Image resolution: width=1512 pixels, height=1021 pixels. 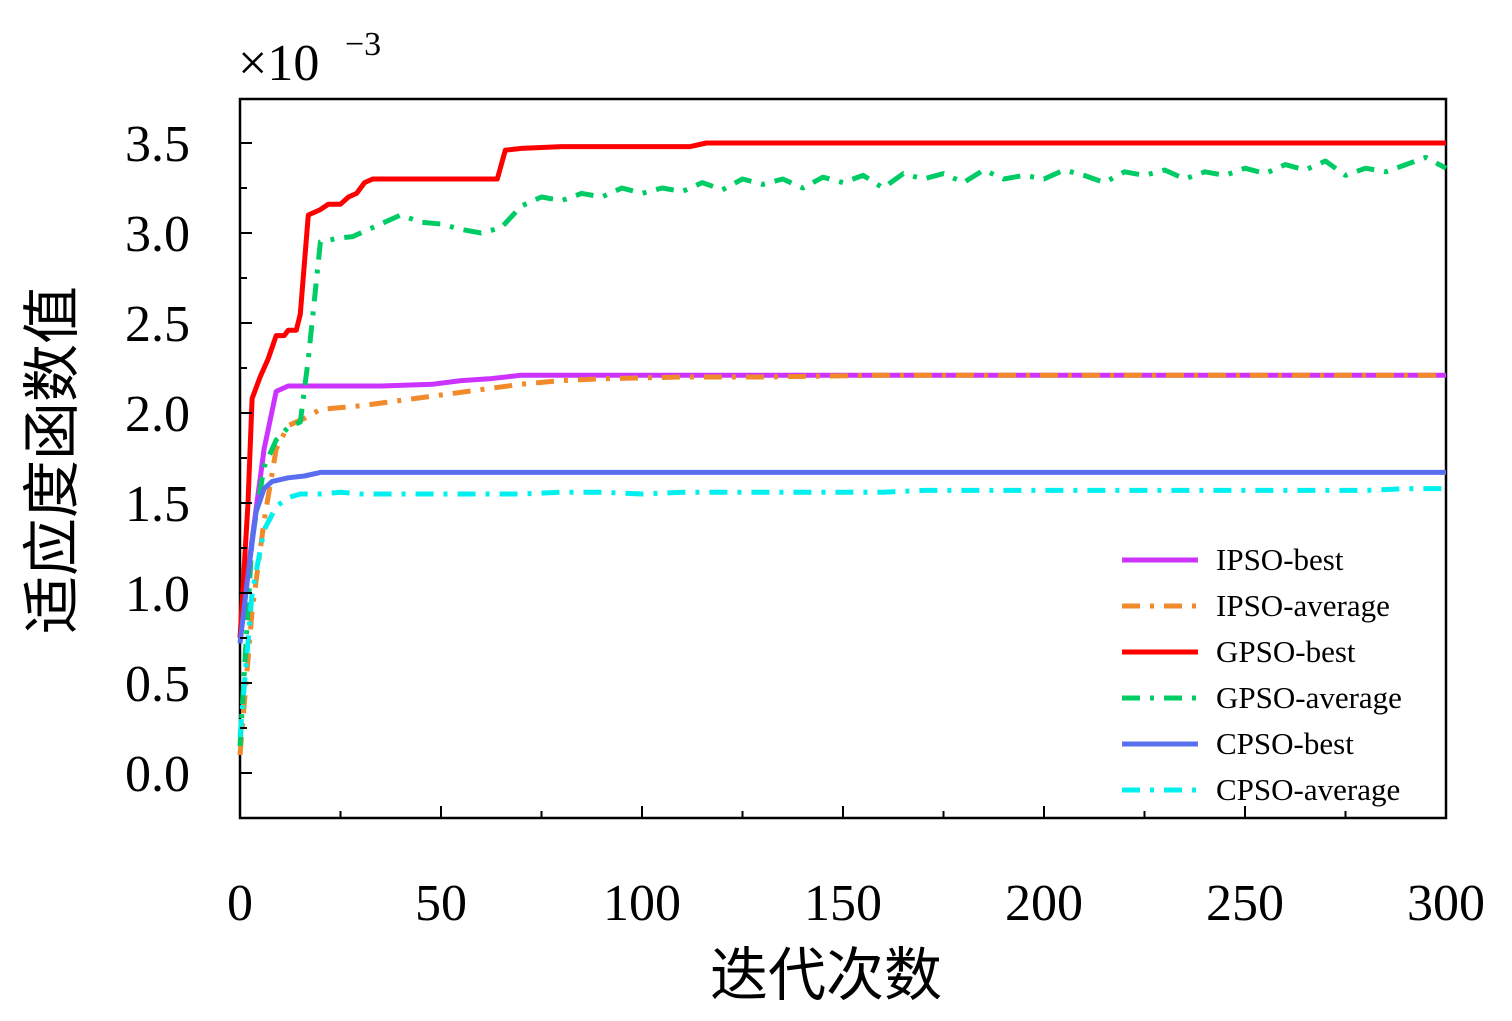 I want to click on y-tick-label: 3.5, so click(x=157, y=144).